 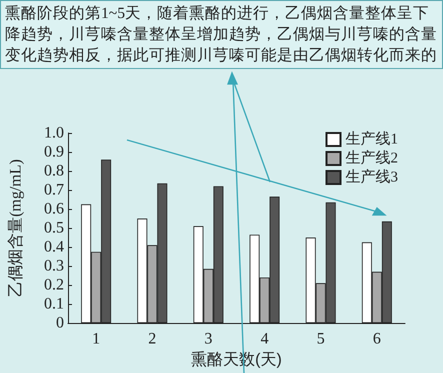 I want to click on y-tick-label: 0.3, so click(x=54, y=266).